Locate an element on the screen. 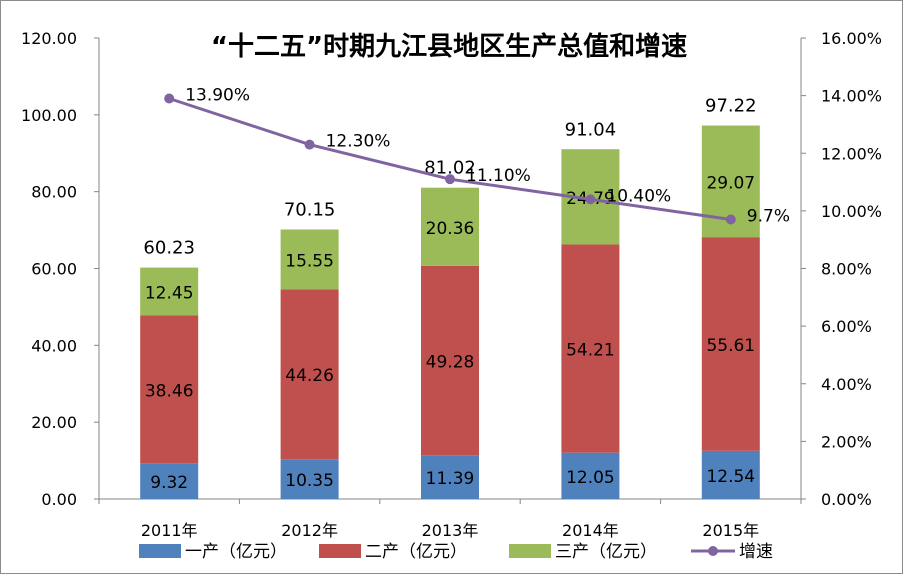 This screenshot has height=577, width=903. y-tick-label: 20.00 is located at coordinates (54, 422).